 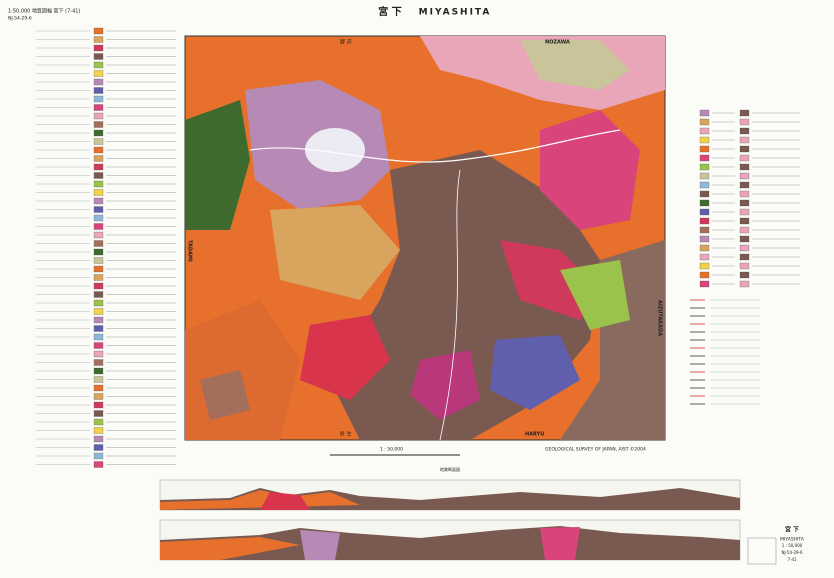 What do you see at coordinates (762, 551) in the screenshot?
I see `index-map` at bounding box center [762, 551].